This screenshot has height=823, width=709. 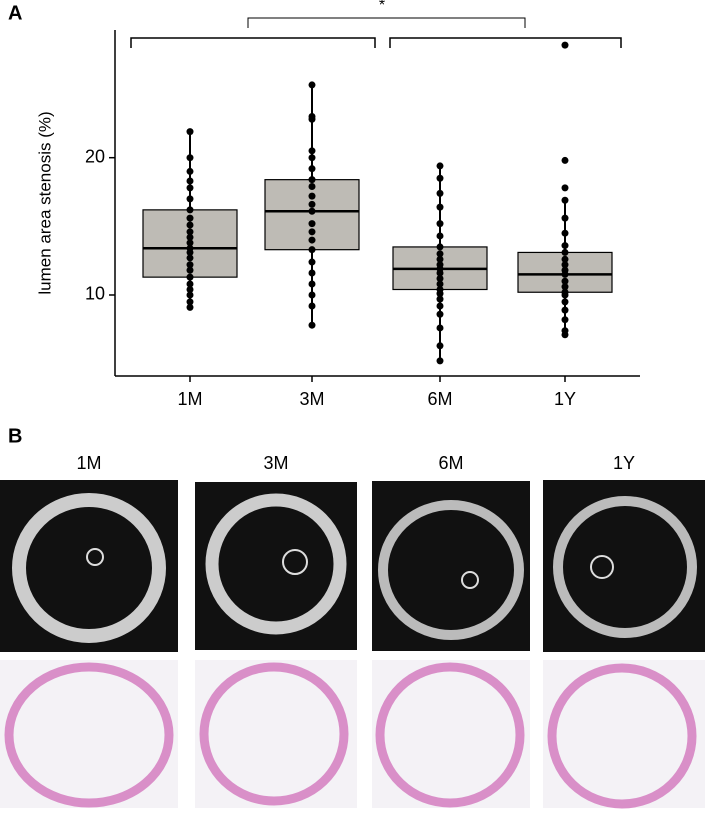 I want to click on panel-label: A, so click(x=15, y=13).